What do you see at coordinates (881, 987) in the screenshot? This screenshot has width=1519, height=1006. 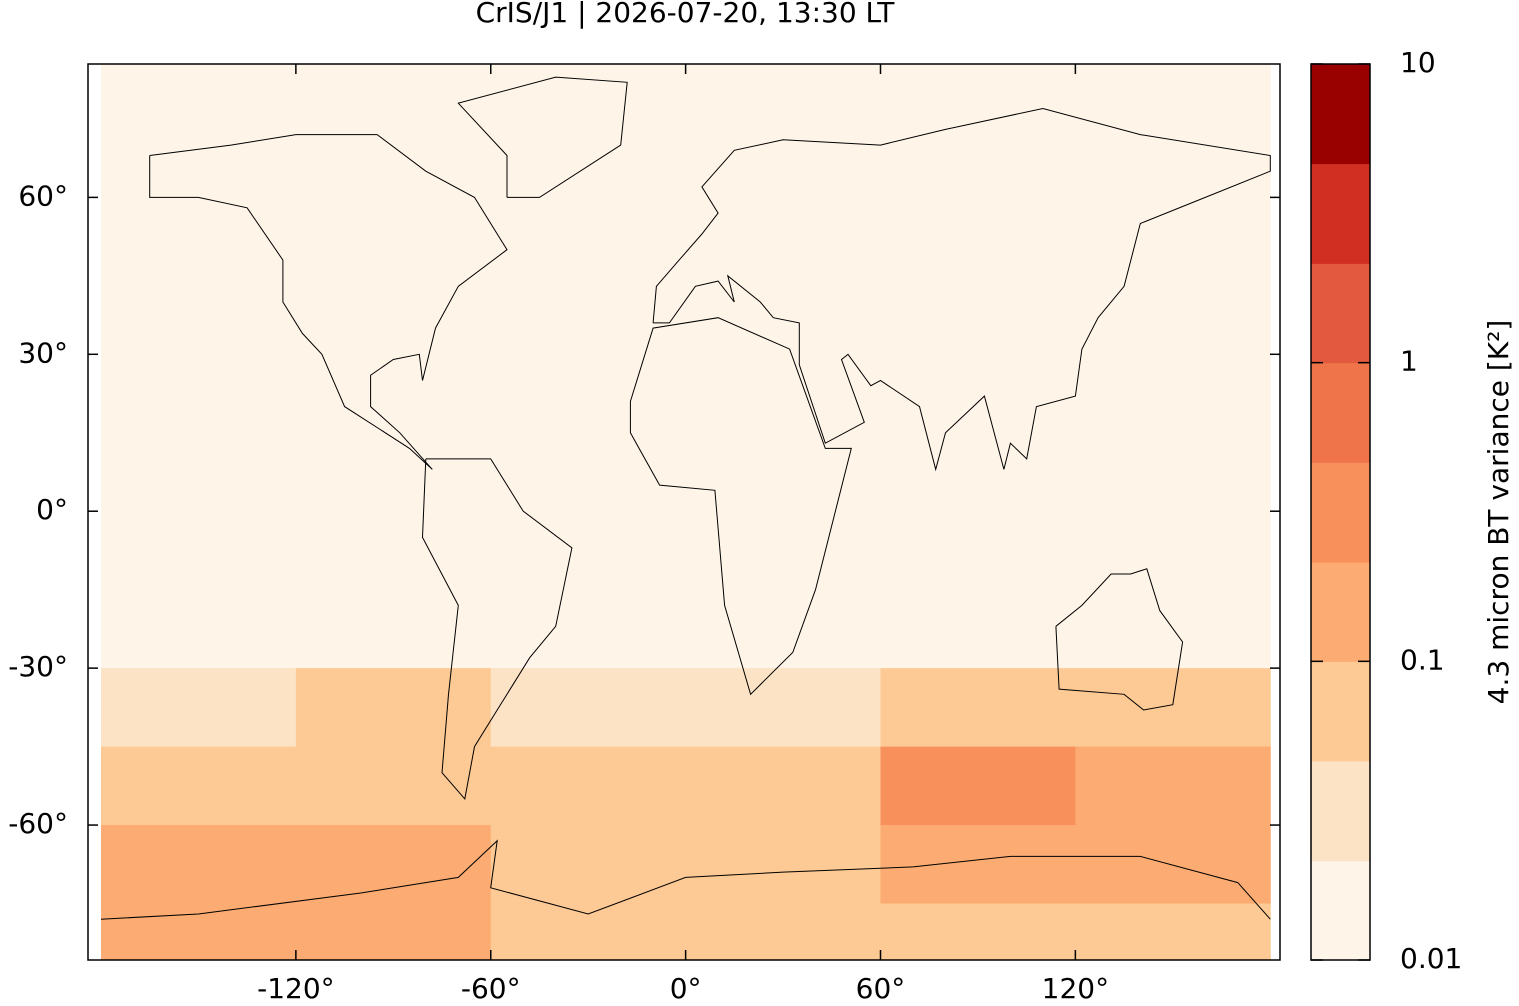 I see `x-tick-label: 60°` at bounding box center [881, 987].